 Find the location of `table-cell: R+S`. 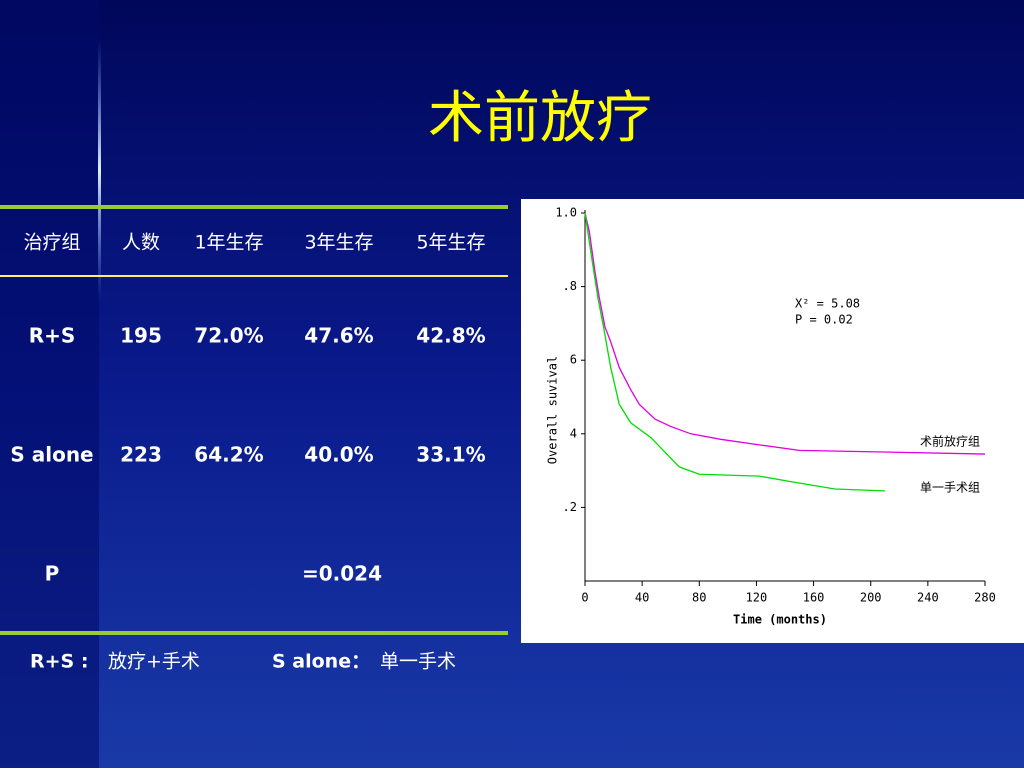

table-cell: R+S is located at coordinates (52, 336).